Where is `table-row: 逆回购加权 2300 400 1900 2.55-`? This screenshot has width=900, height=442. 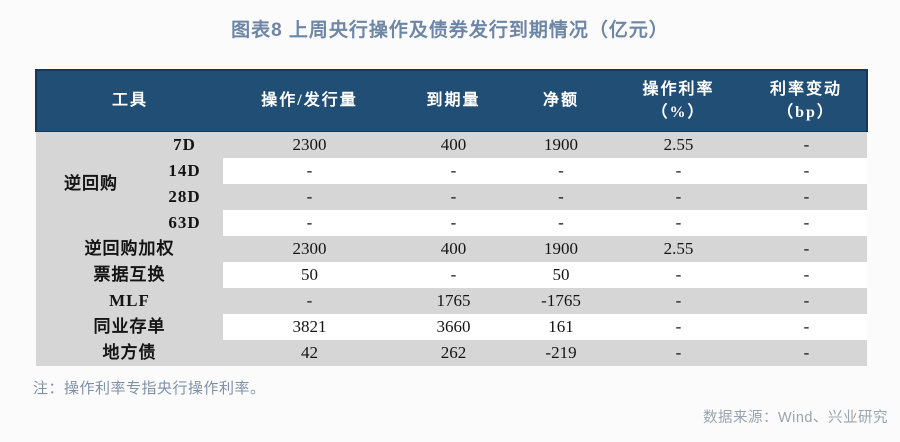
table-row: 逆回购加权 2300 400 1900 2.55- is located at coordinates (452, 249).